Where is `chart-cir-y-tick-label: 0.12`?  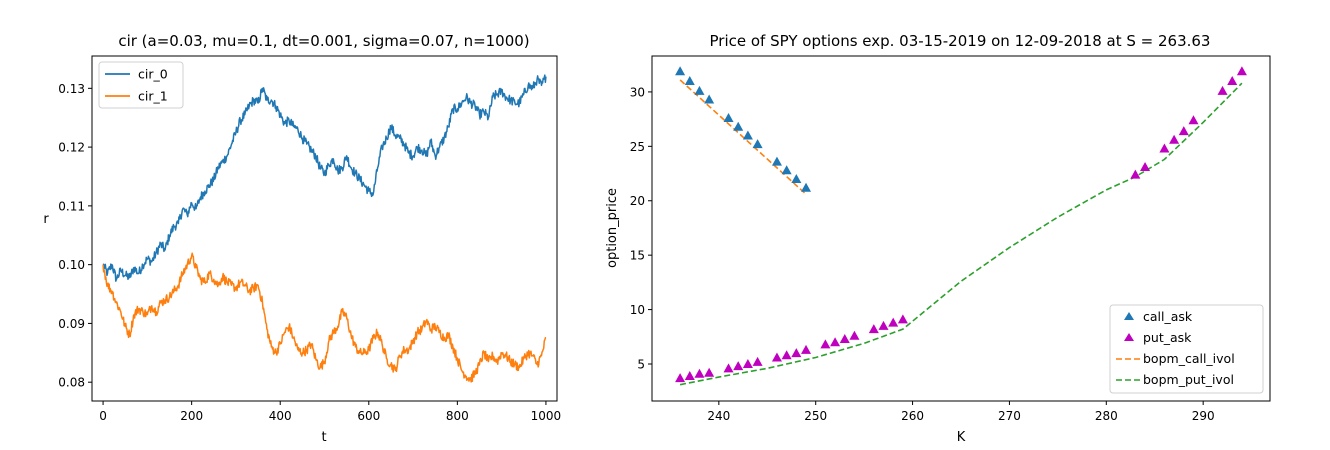 chart-cir-y-tick-label: 0.12 is located at coordinates (71, 148).